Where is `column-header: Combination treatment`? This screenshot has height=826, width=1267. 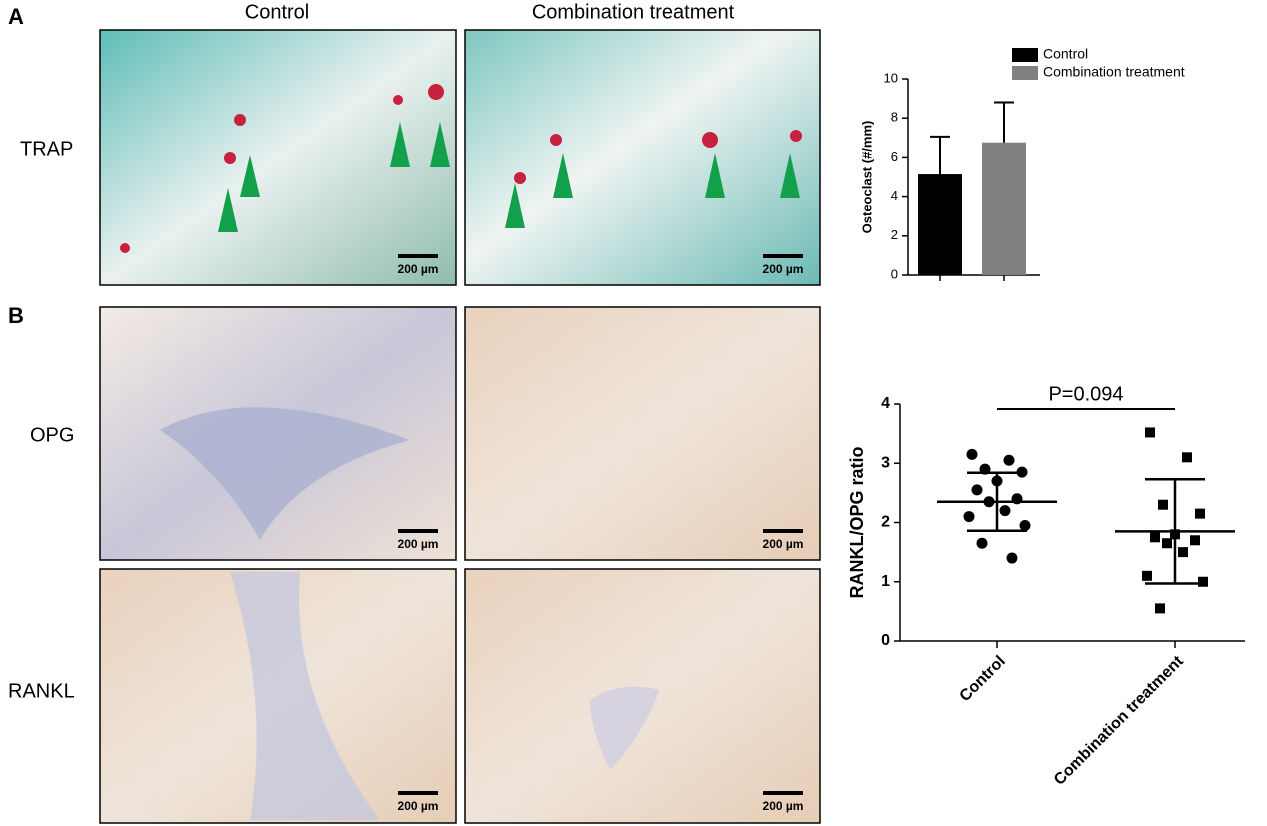
column-header: Combination treatment is located at coordinates (633, 12).